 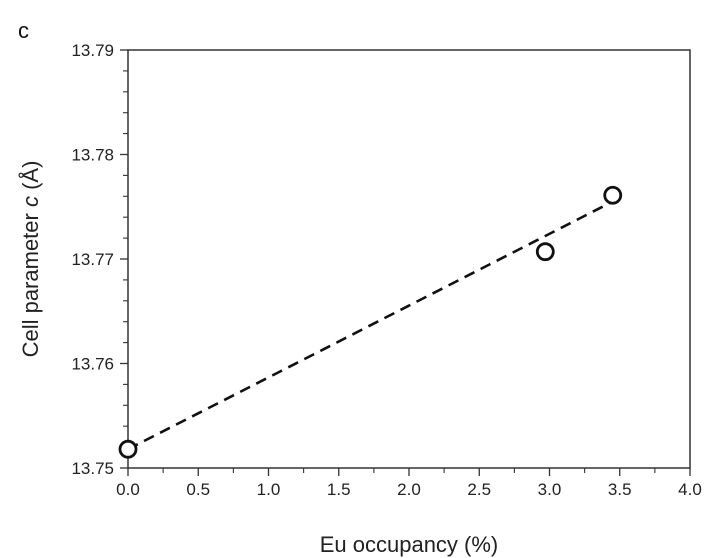 What do you see at coordinates (479, 489) in the screenshot?
I see `x-tick-label: 2.5` at bounding box center [479, 489].